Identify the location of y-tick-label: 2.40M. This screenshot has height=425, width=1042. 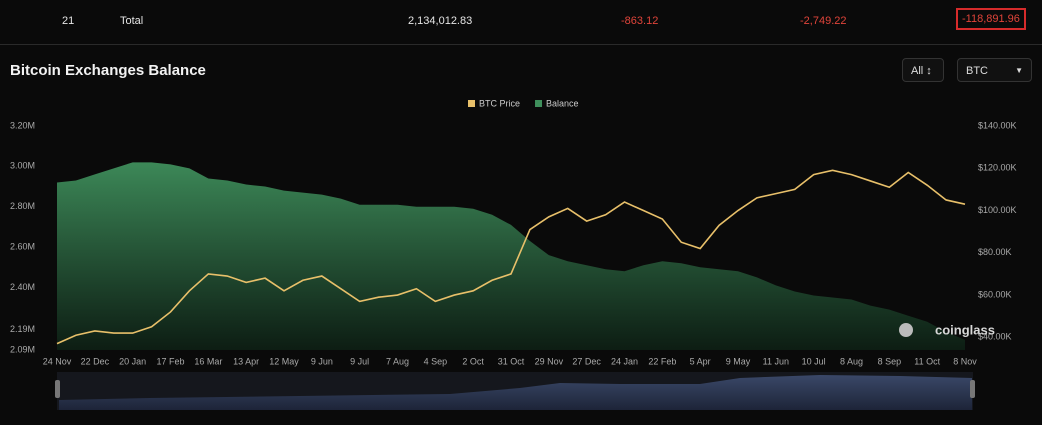
(22, 287).